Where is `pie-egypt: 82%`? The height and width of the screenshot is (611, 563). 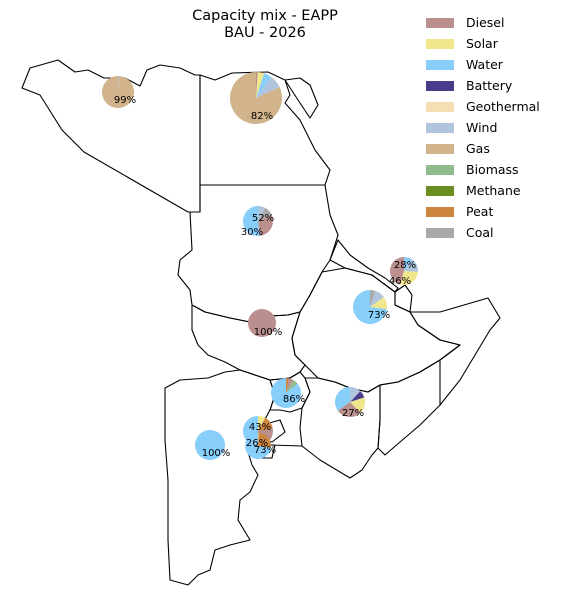
pie-egypt: 82% is located at coordinates (256, 98).